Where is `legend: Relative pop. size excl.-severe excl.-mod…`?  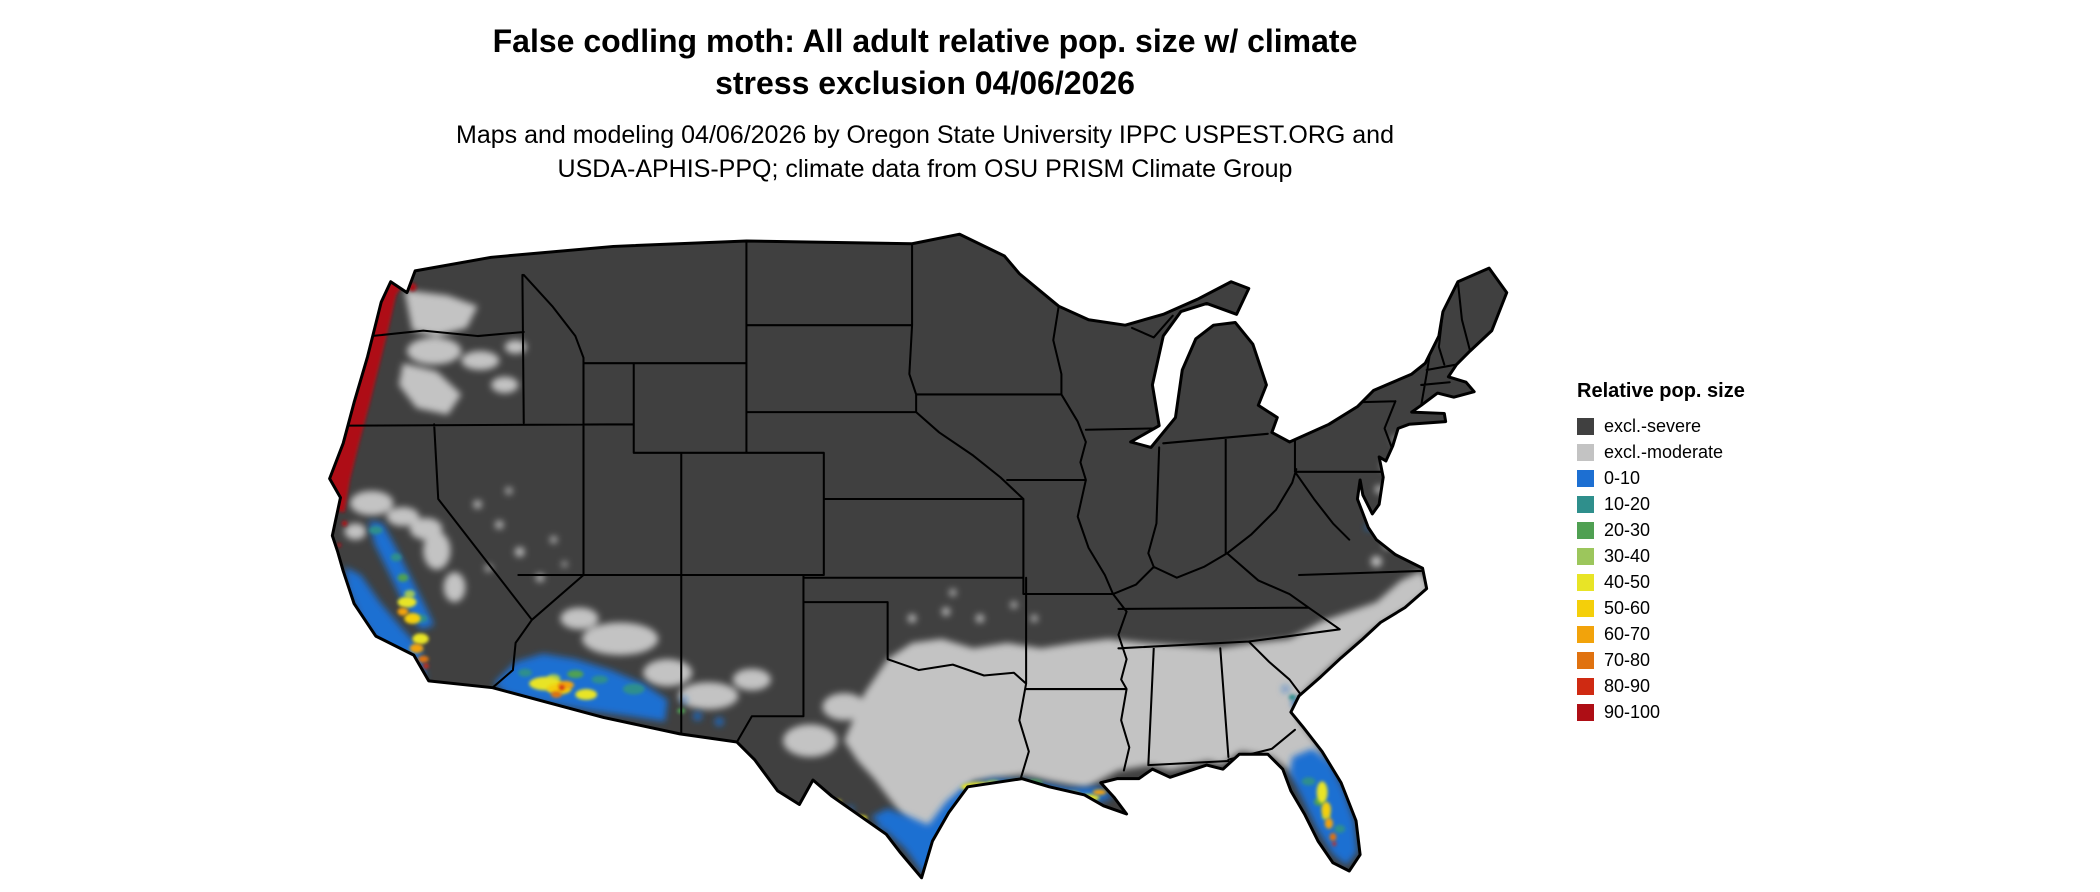
legend: Relative pop. size excl.-severe excl.-mod… is located at coordinates (1661, 552).